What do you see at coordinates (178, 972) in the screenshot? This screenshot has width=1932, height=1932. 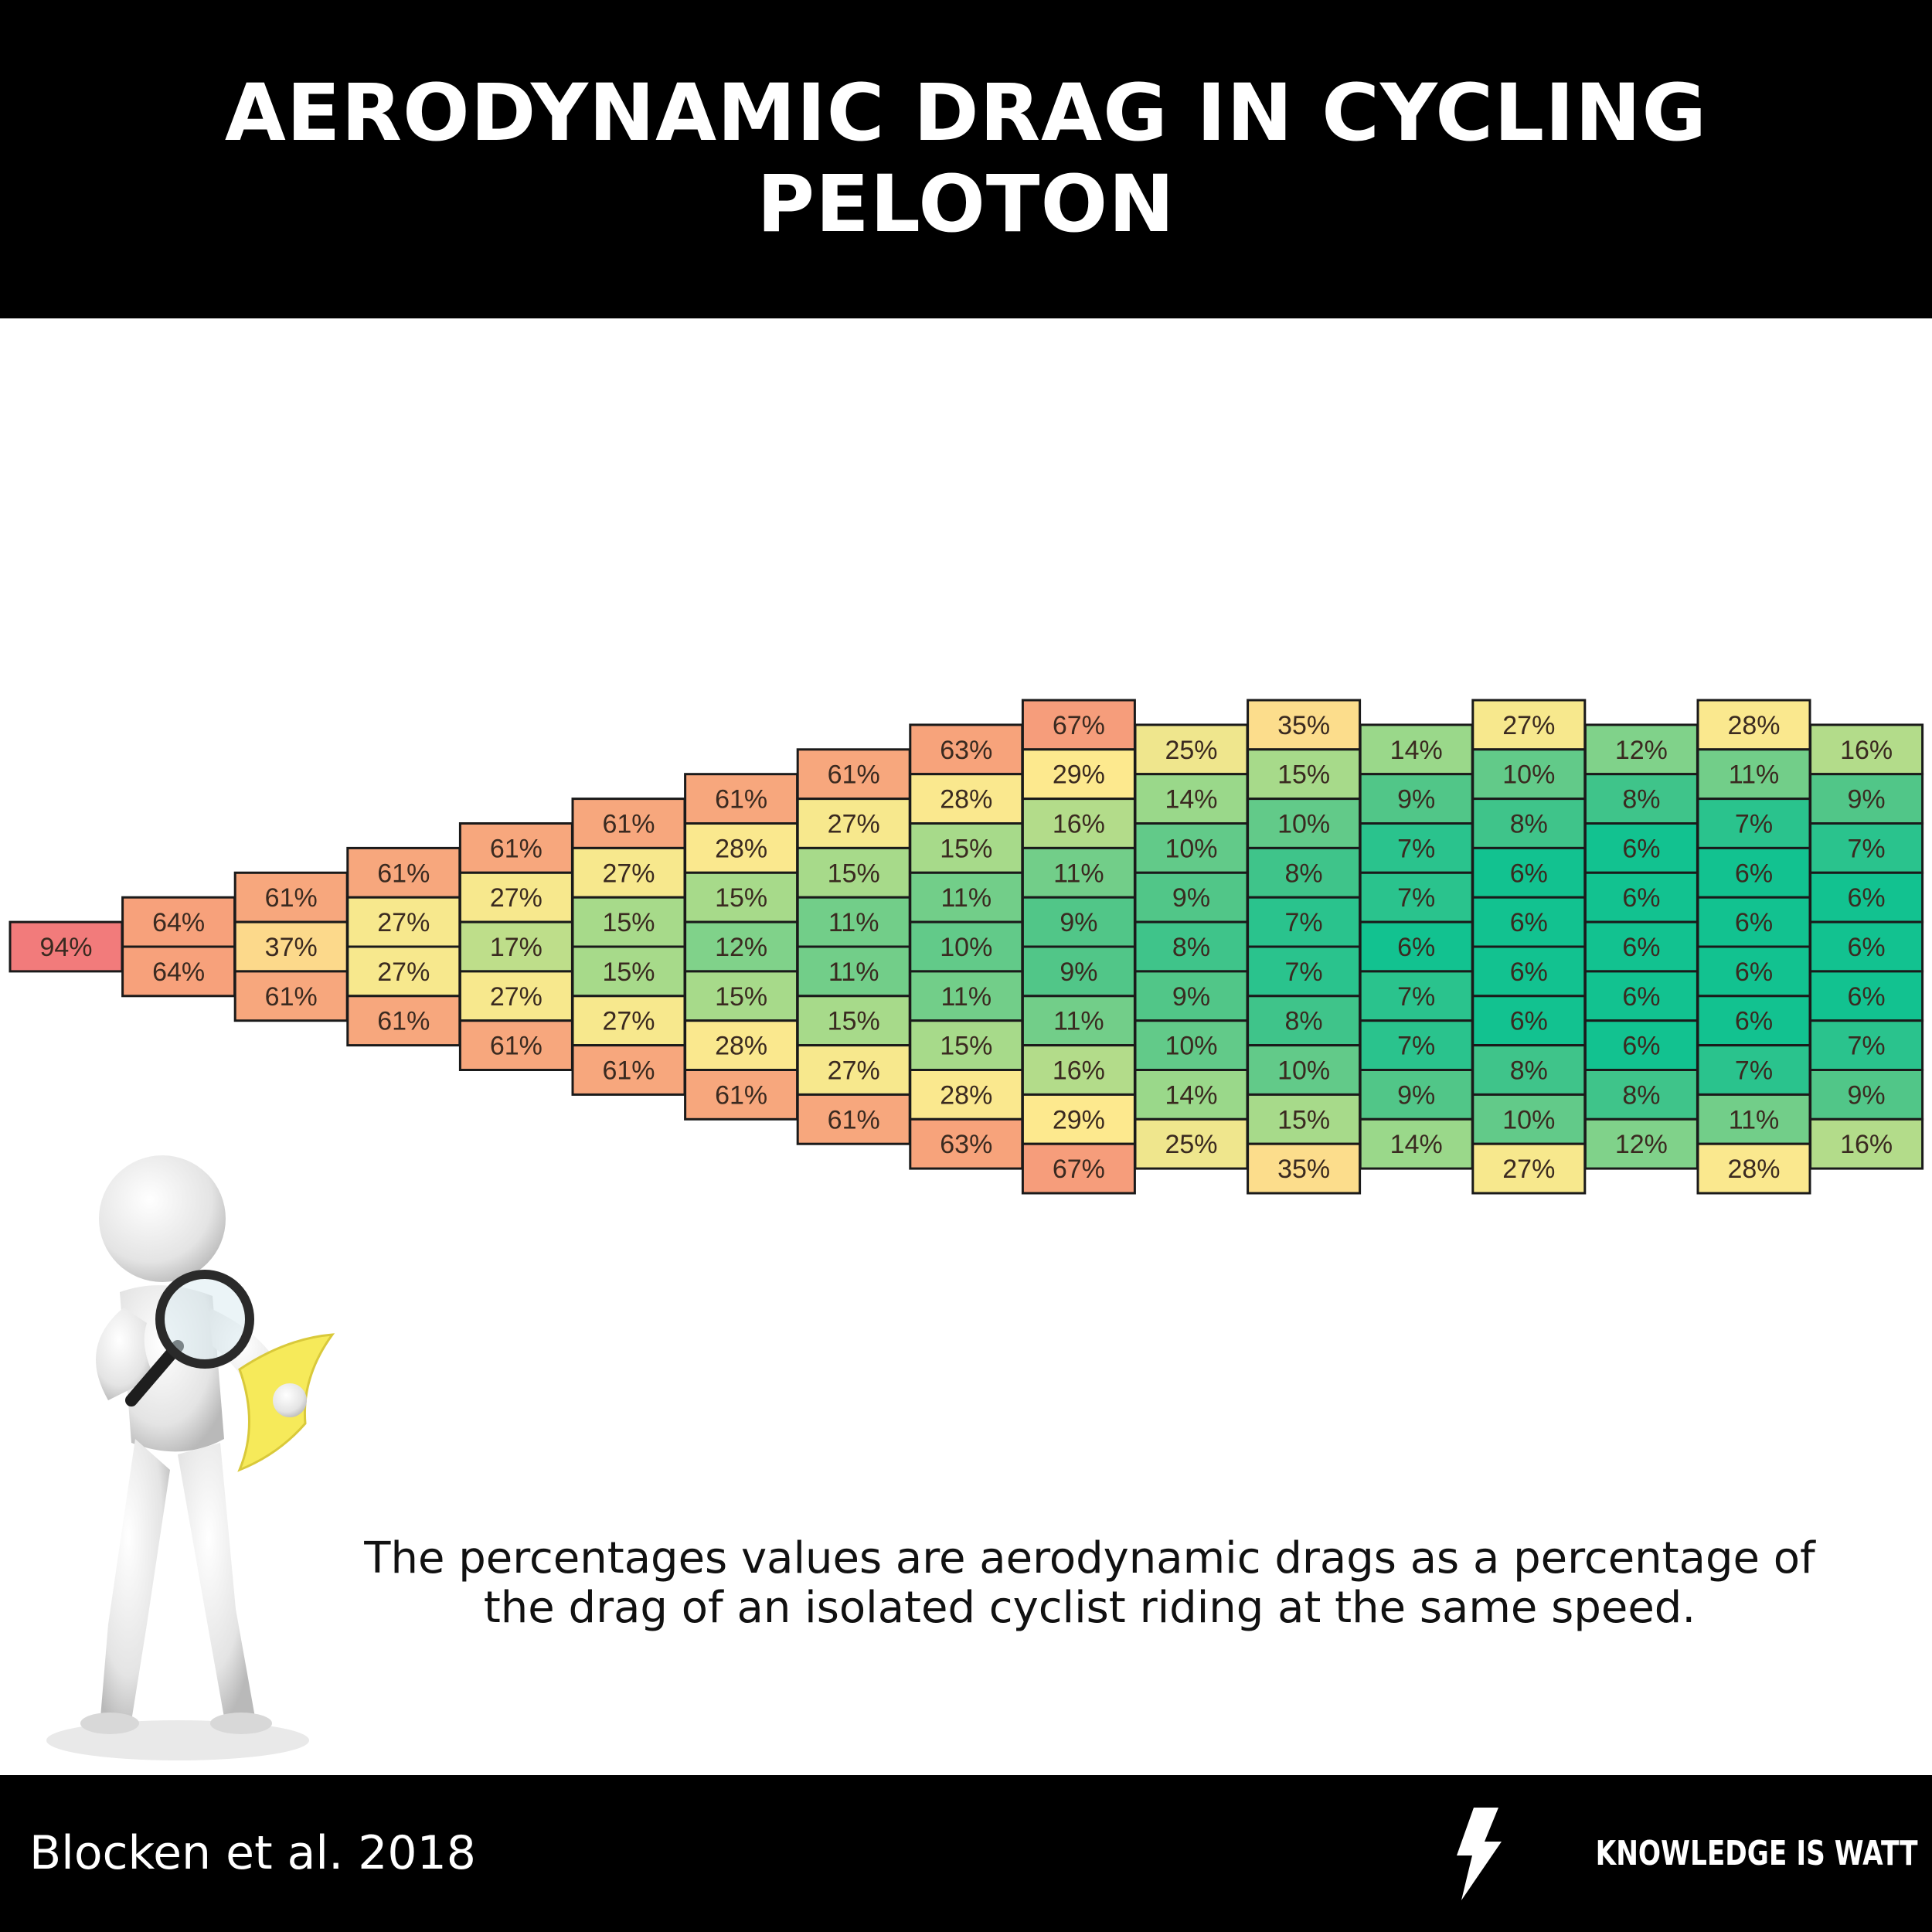 I see `cell-label: 64%` at bounding box center [178, 972].